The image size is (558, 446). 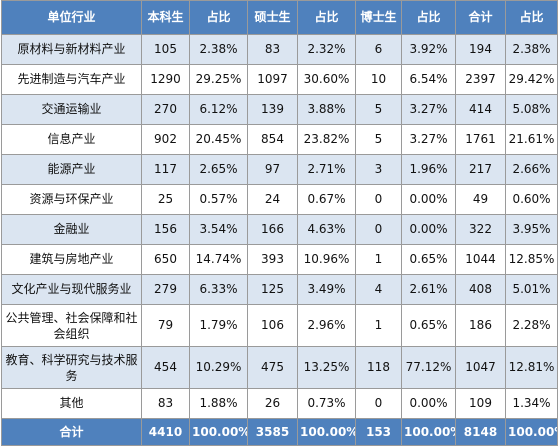 I want to click on cell-total: 414, so click(x=480, y=109).